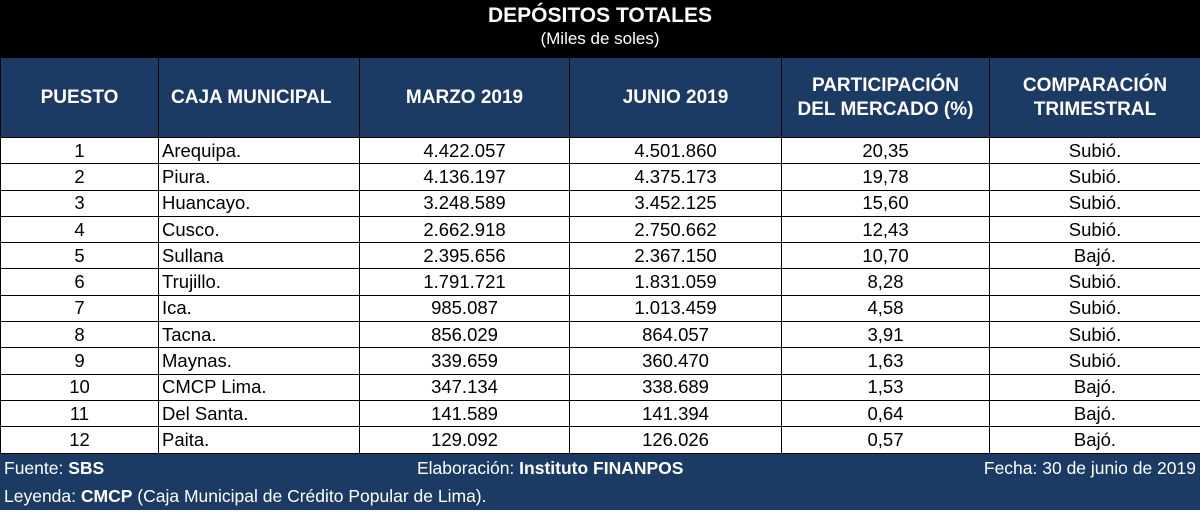 The width and height of the screenshot is (1200, 516). What do you see at coordinates (259, 335) in the screenshot?
I see `cell-entity: Tacna.` at bounding box center [259, 335].